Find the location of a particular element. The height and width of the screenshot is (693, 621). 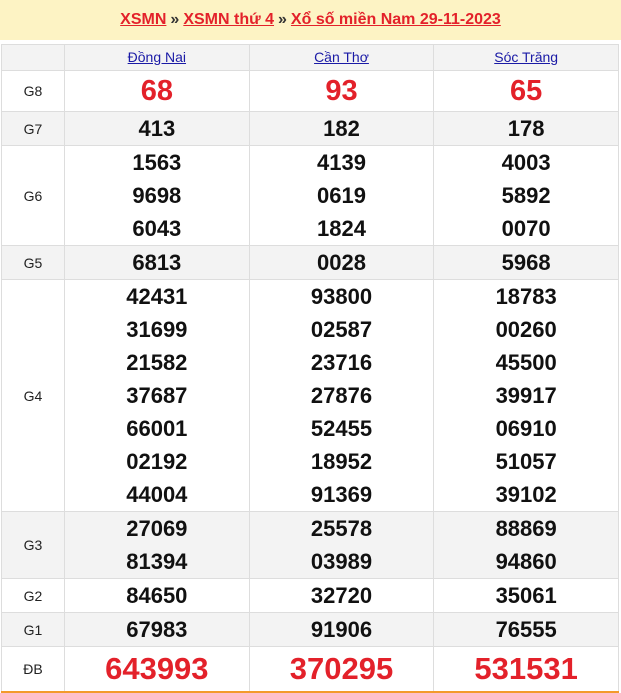

prize-cell: 531531 is located at coordinates (526, 669).